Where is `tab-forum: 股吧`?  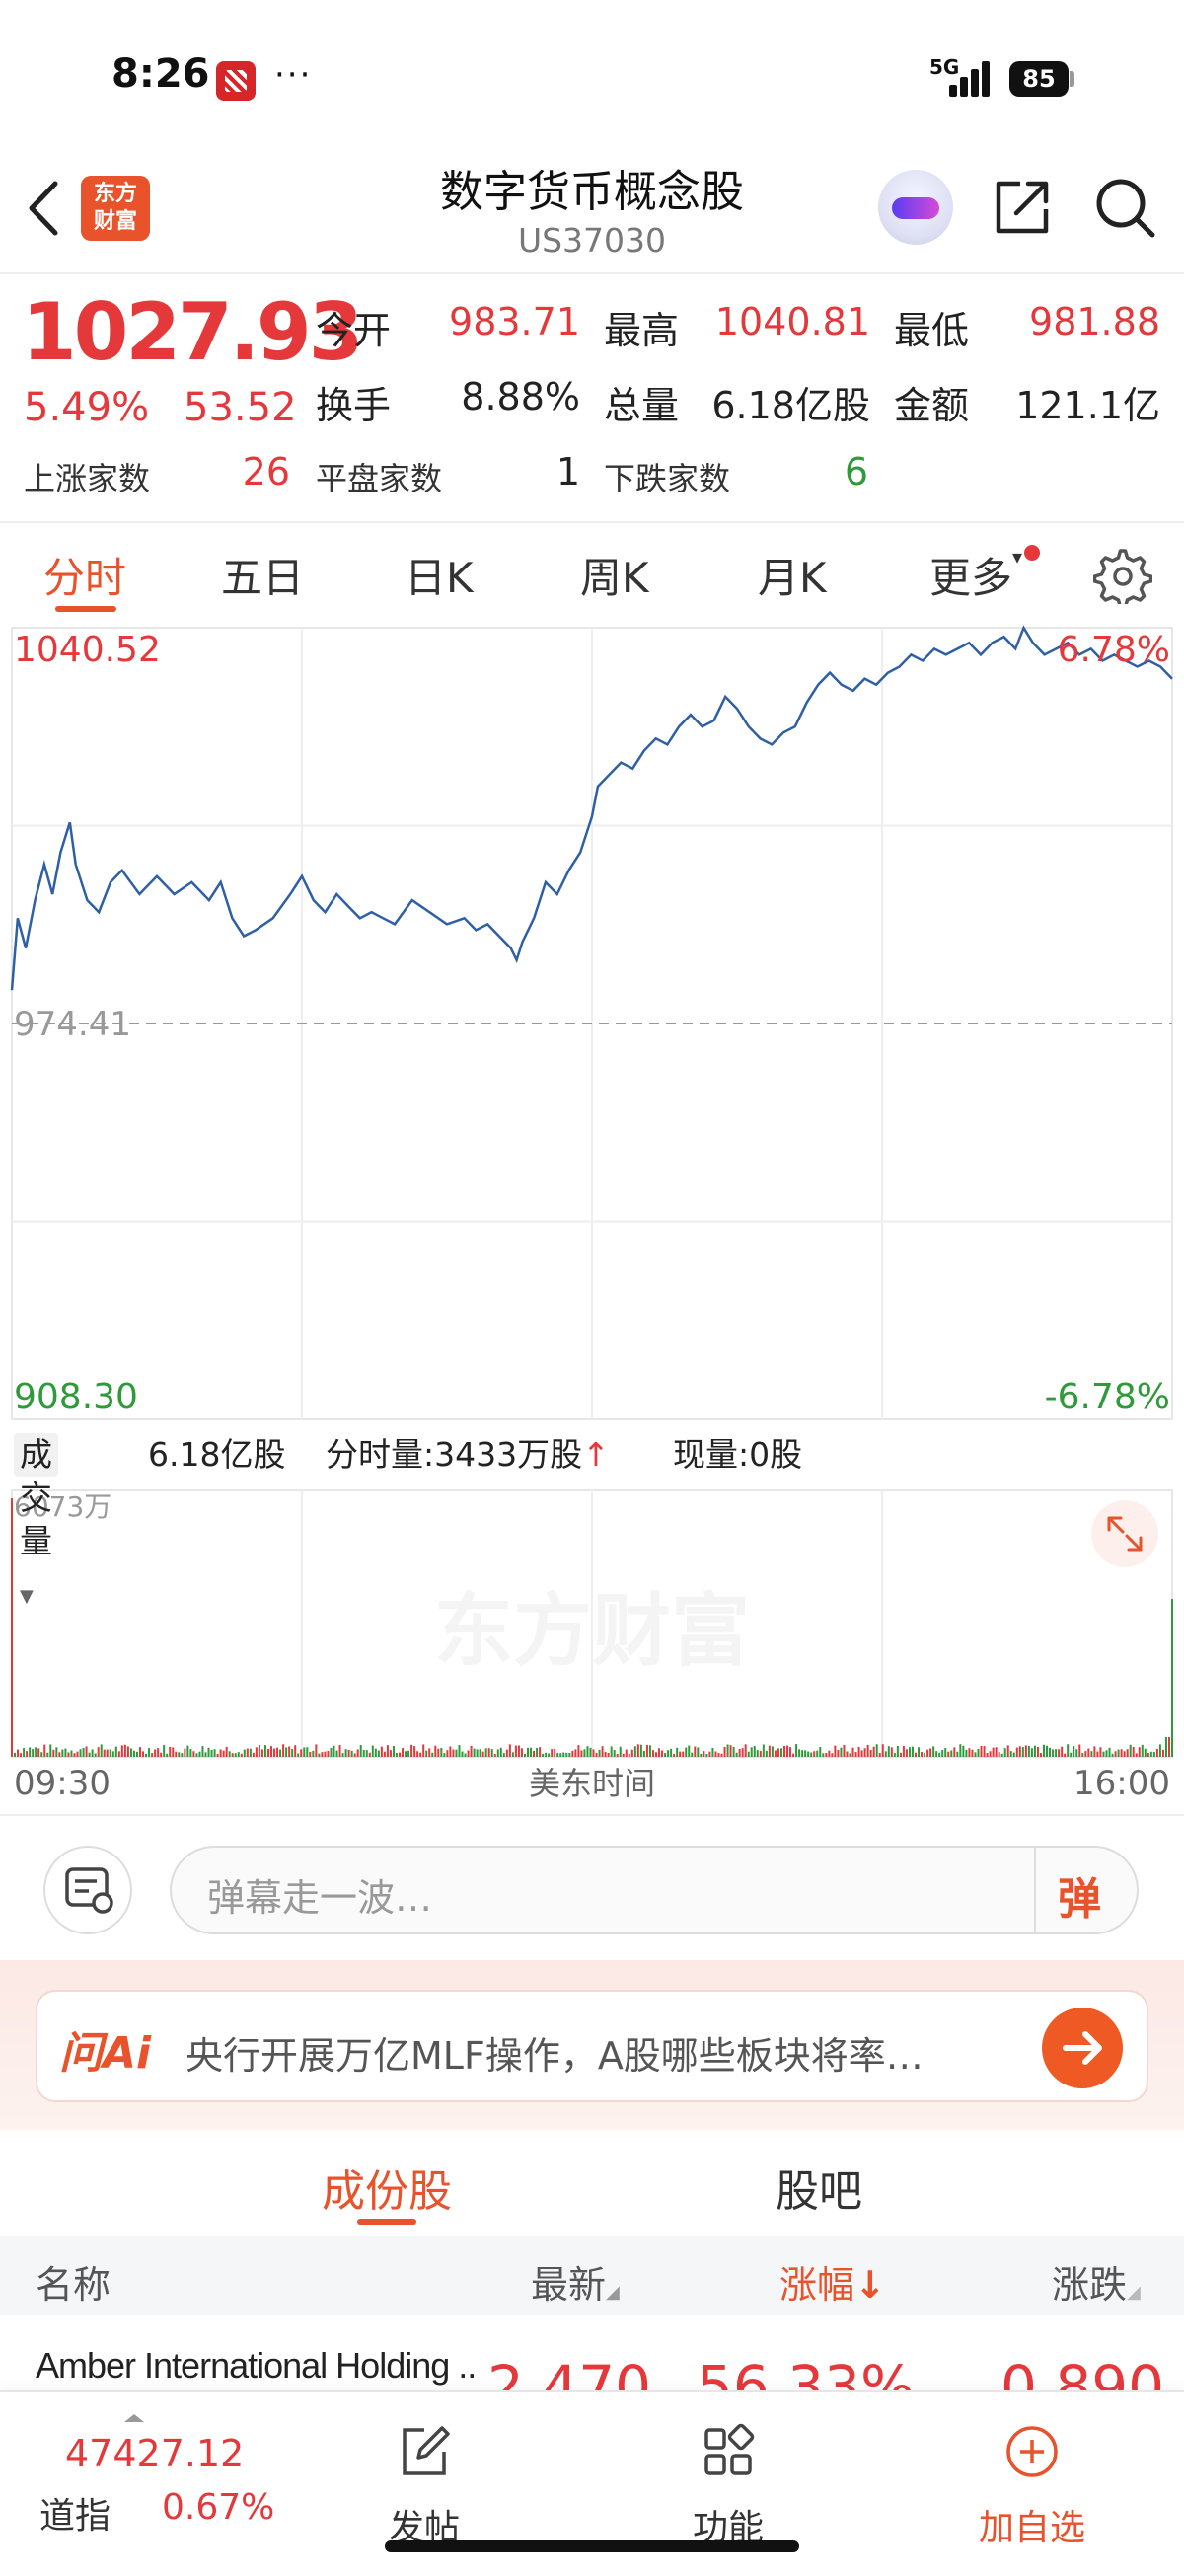
tab-forum: 股吧 is located at coordinates (819, 2191).